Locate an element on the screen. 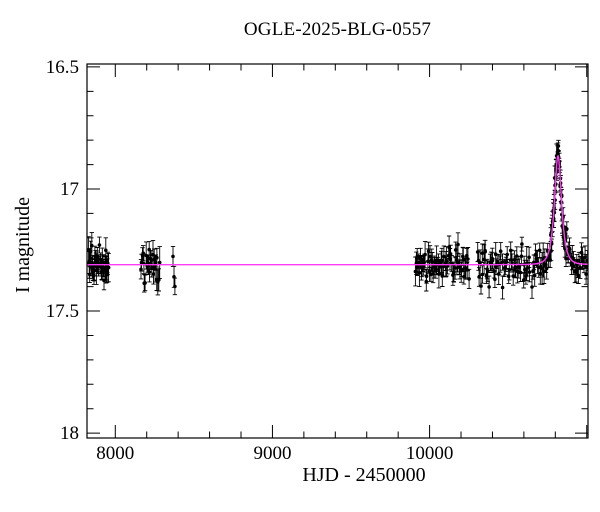 The height and width of the screenshot is (512, 600). x-tick-label: 9000 is located at coordinates (272, 453).